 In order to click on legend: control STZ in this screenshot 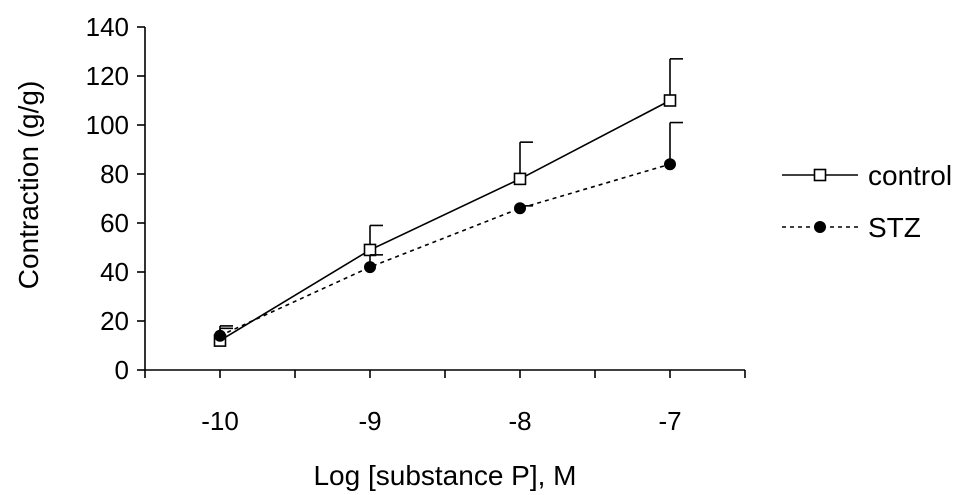, I will do `click(867, 201)`.